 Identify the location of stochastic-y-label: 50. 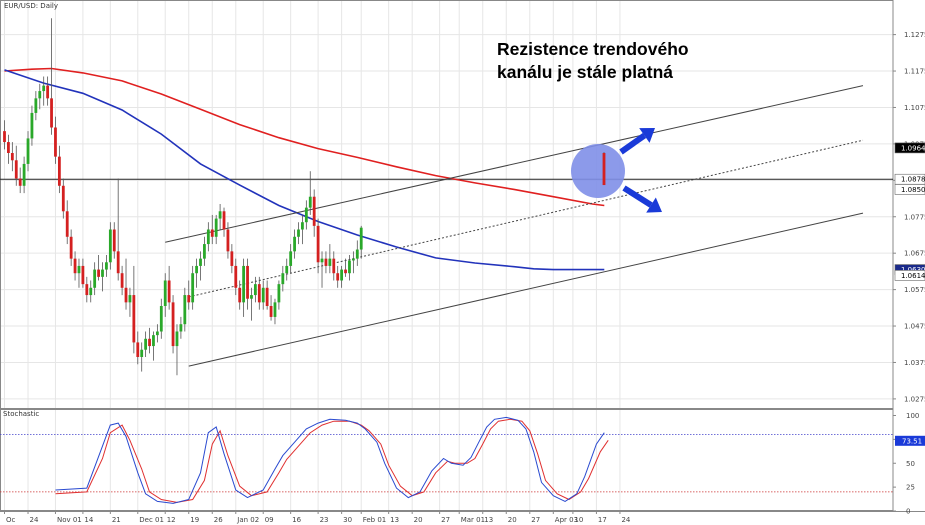
(910, 464).